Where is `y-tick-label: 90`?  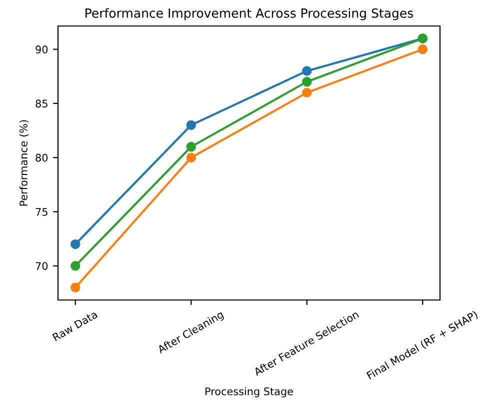 y-tick-label: 90 is located at coordinates (42, 50).